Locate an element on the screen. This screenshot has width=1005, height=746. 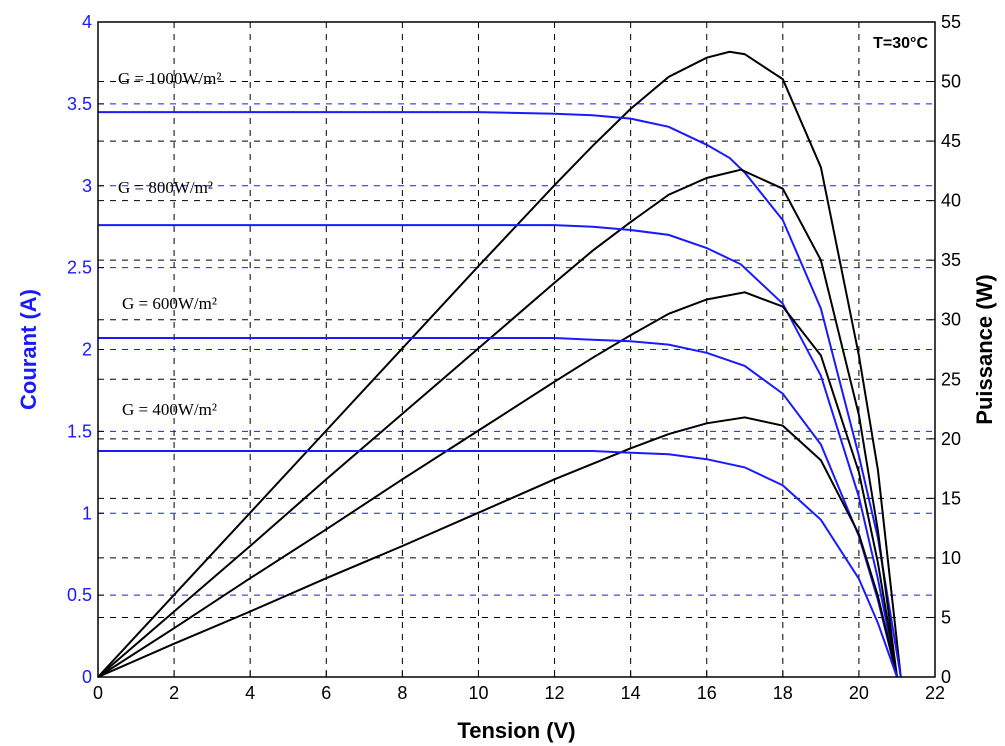
x-tick-label: 16 is located at coordinates (707, 693).